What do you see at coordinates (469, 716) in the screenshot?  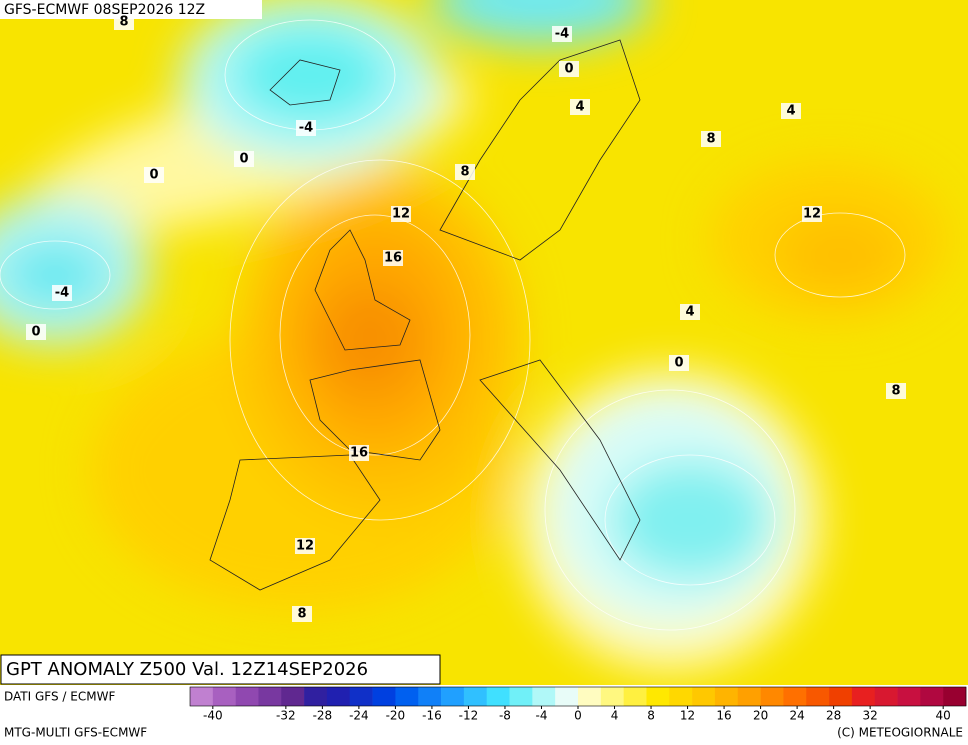 I see `colorbar-tick-label: -12` at bounding box center [469, 716].